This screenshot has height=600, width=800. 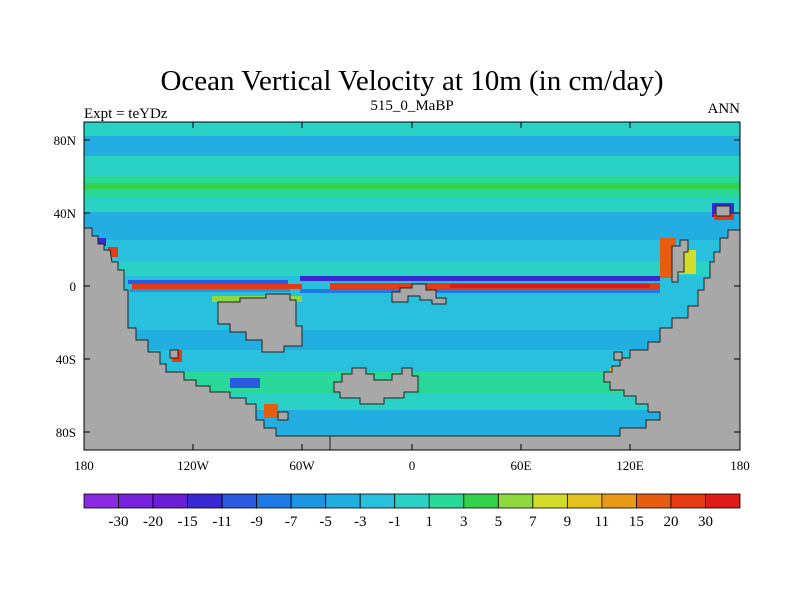 What do you see at coordinates (256, 522) in the screenshot?
I see `colorbar-label: -9` at bounding box center [256, 522].